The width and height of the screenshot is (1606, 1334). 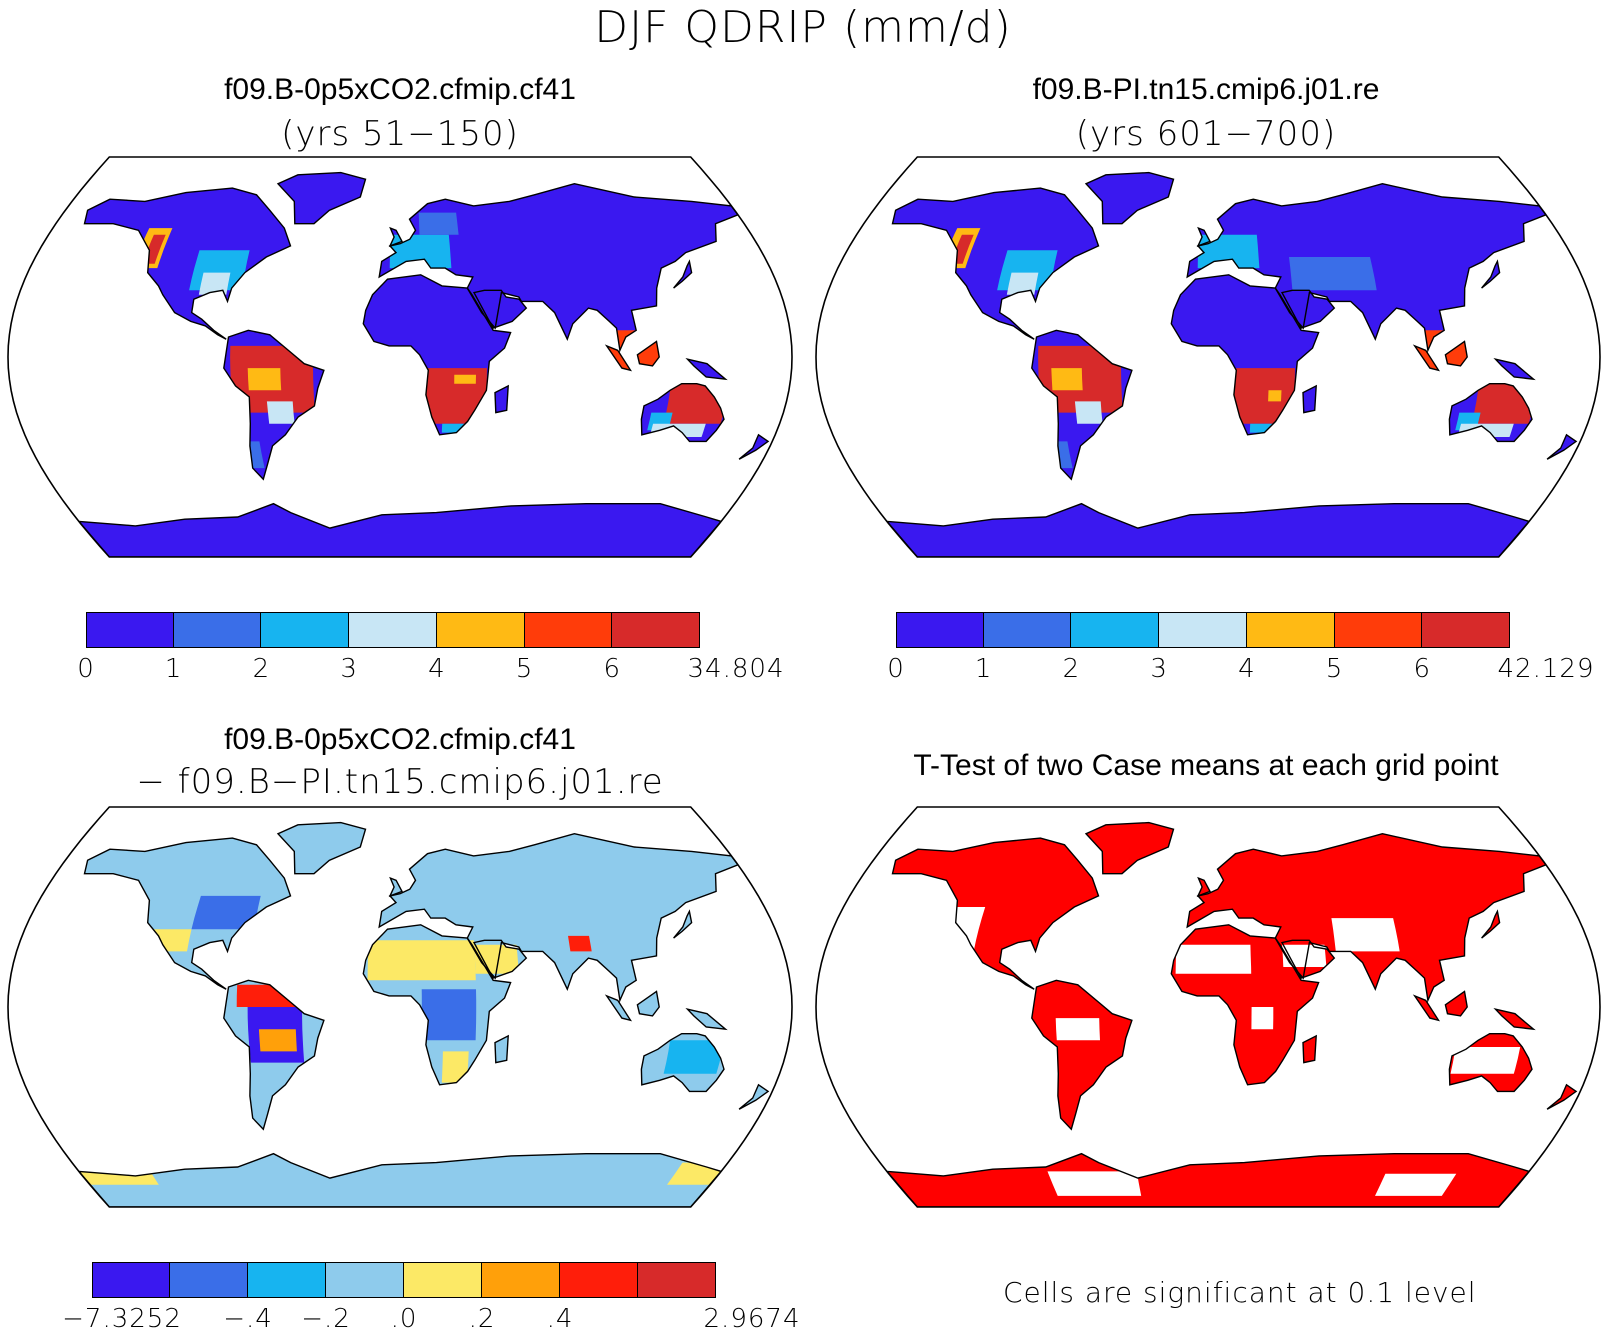 I want to click on map-panel1-control, so click(x=400, y=357).